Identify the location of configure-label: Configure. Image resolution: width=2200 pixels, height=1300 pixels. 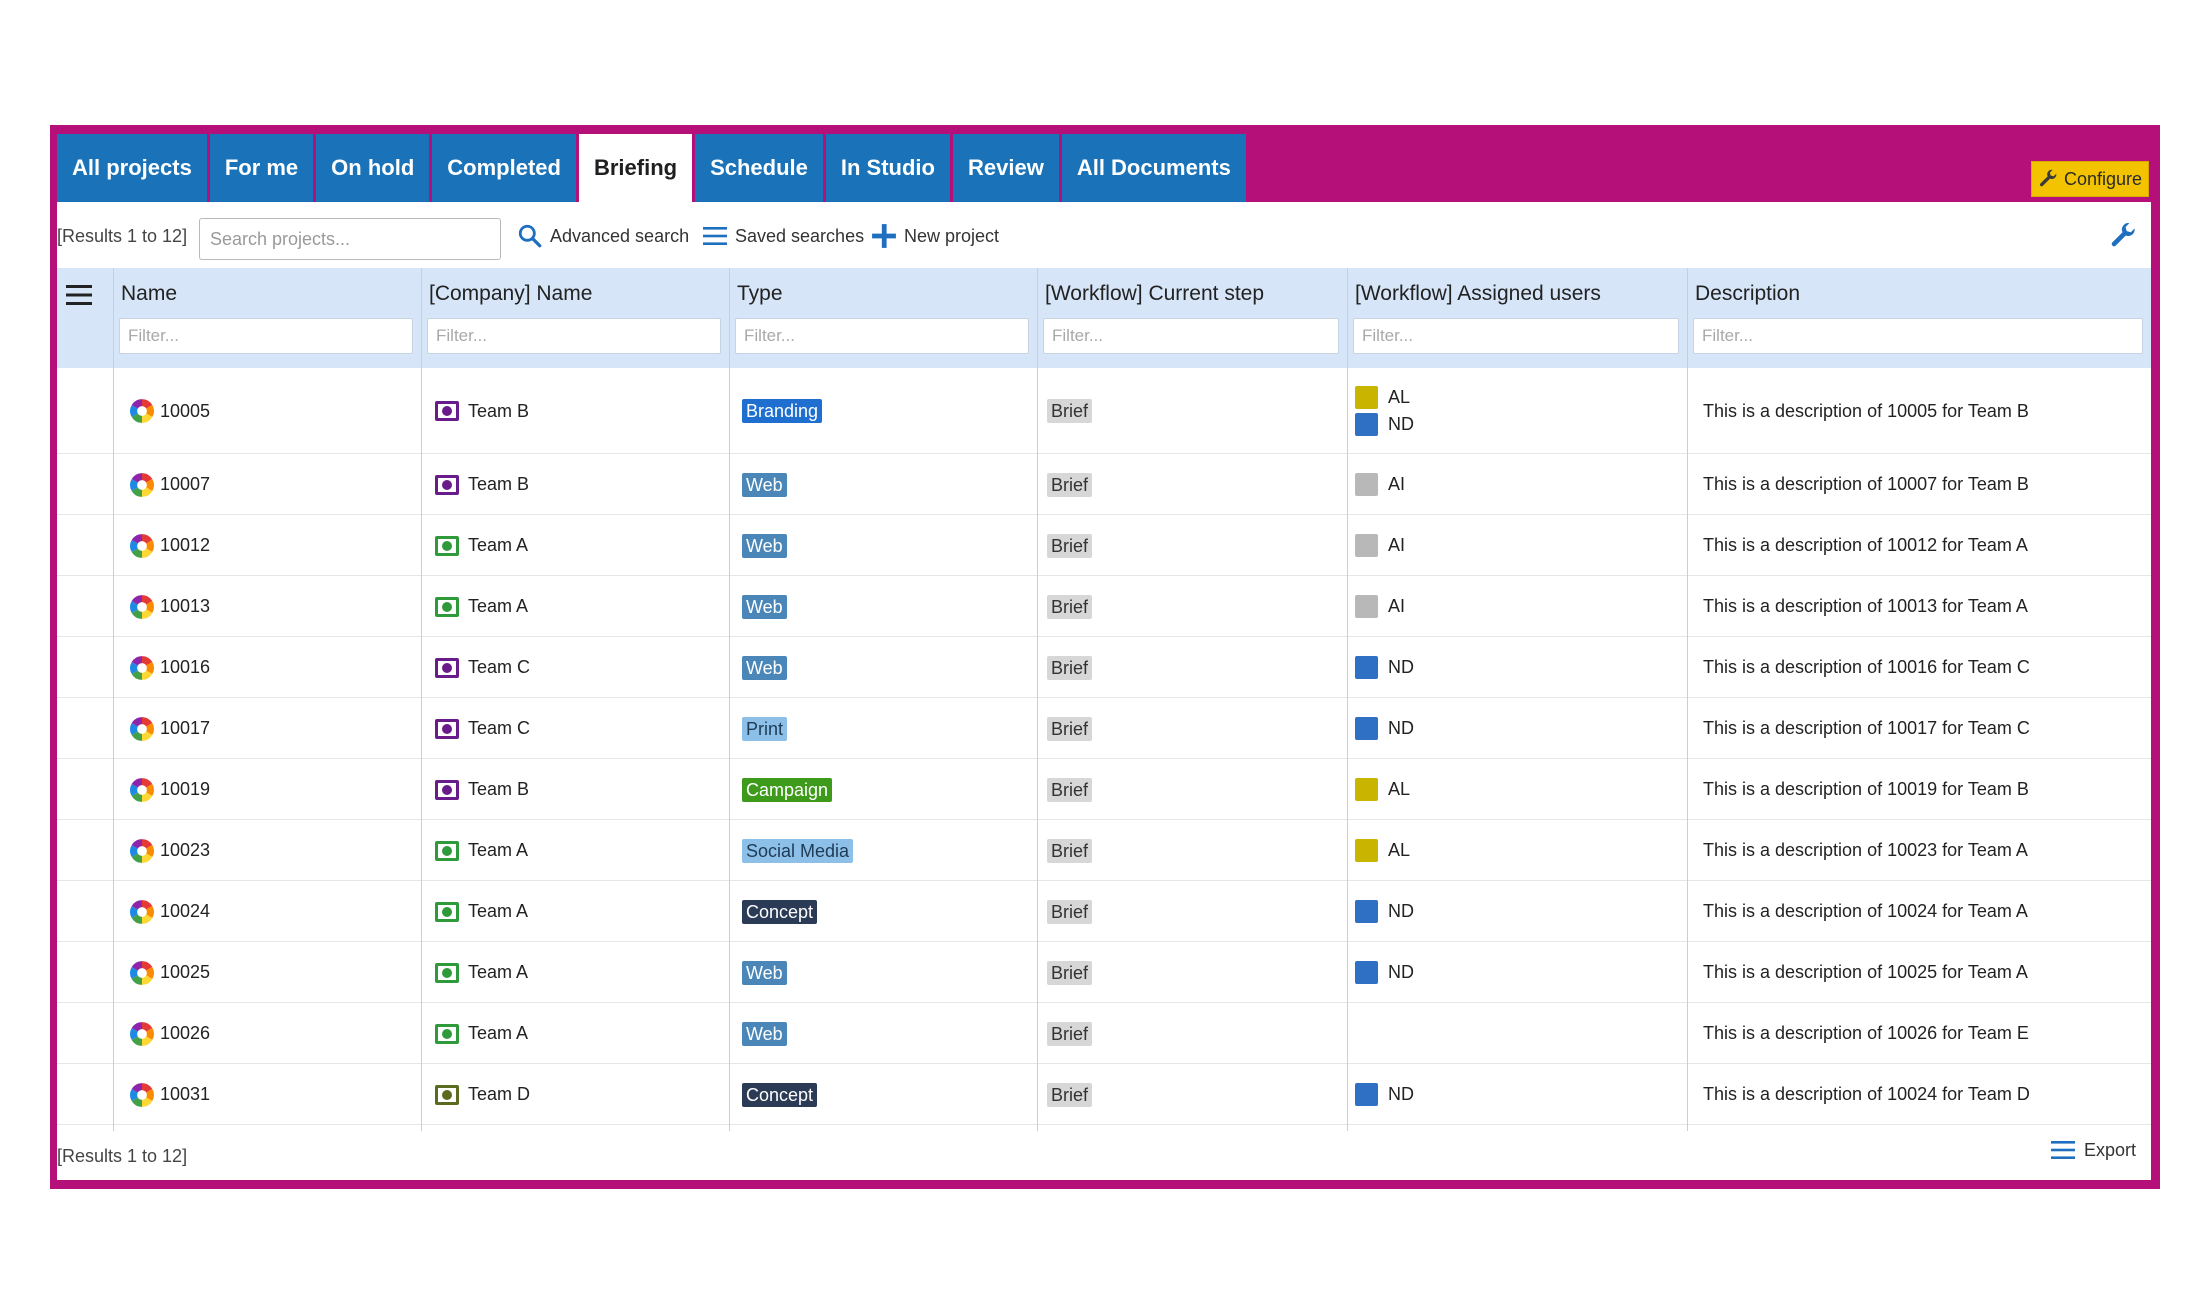
(2103, 178).